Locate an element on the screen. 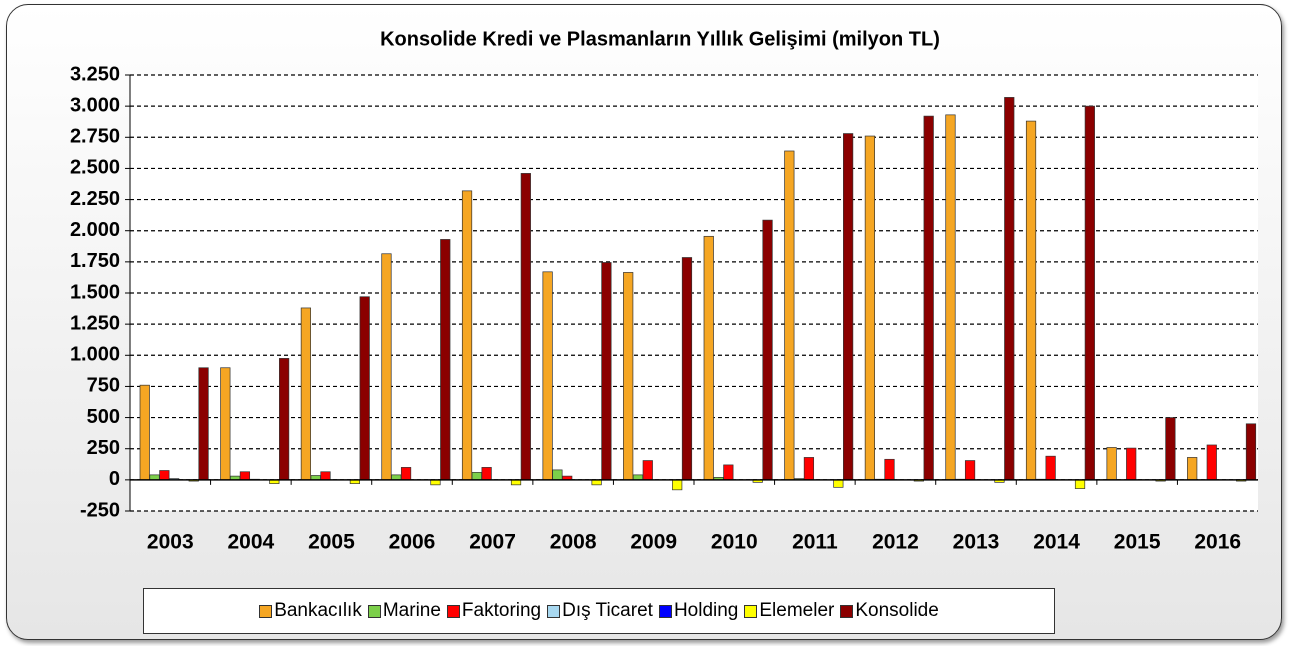 Image resolution: width=1290 pixels, height=646 pixels. x-tick-label: 2003 is located at coordinates (170, 542).